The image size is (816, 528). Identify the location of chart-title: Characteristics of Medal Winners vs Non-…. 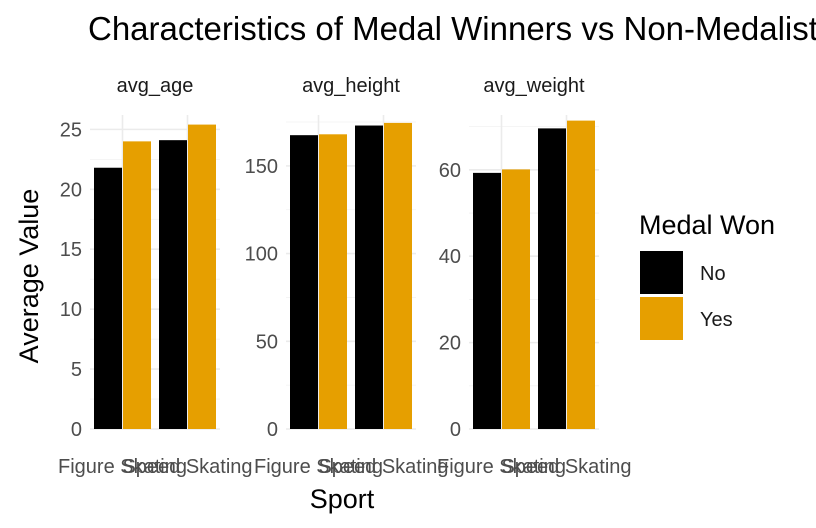
(452, 28).